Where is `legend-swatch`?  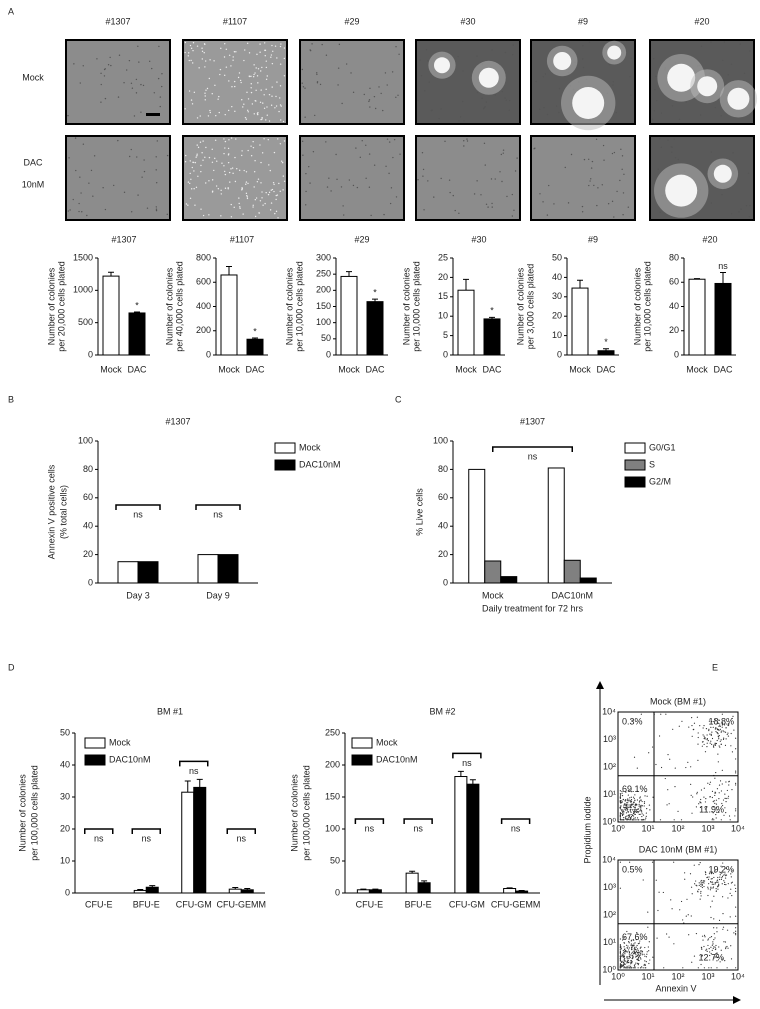 legend-swatch is located at coordinates (635, 448).